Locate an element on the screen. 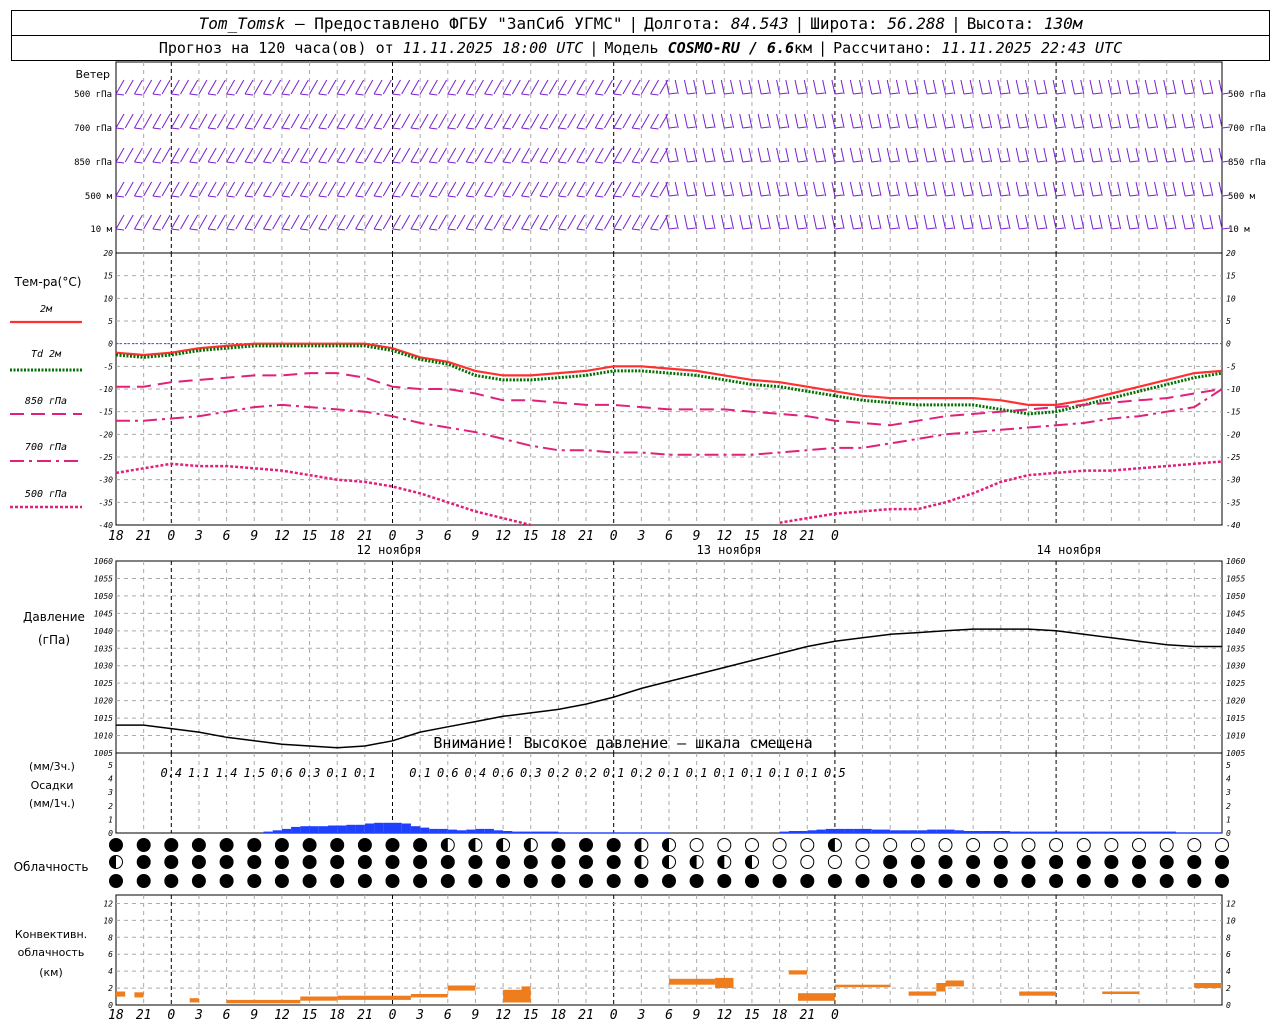  temperature-tick-left: -40 is located at coordinates (106, 525).